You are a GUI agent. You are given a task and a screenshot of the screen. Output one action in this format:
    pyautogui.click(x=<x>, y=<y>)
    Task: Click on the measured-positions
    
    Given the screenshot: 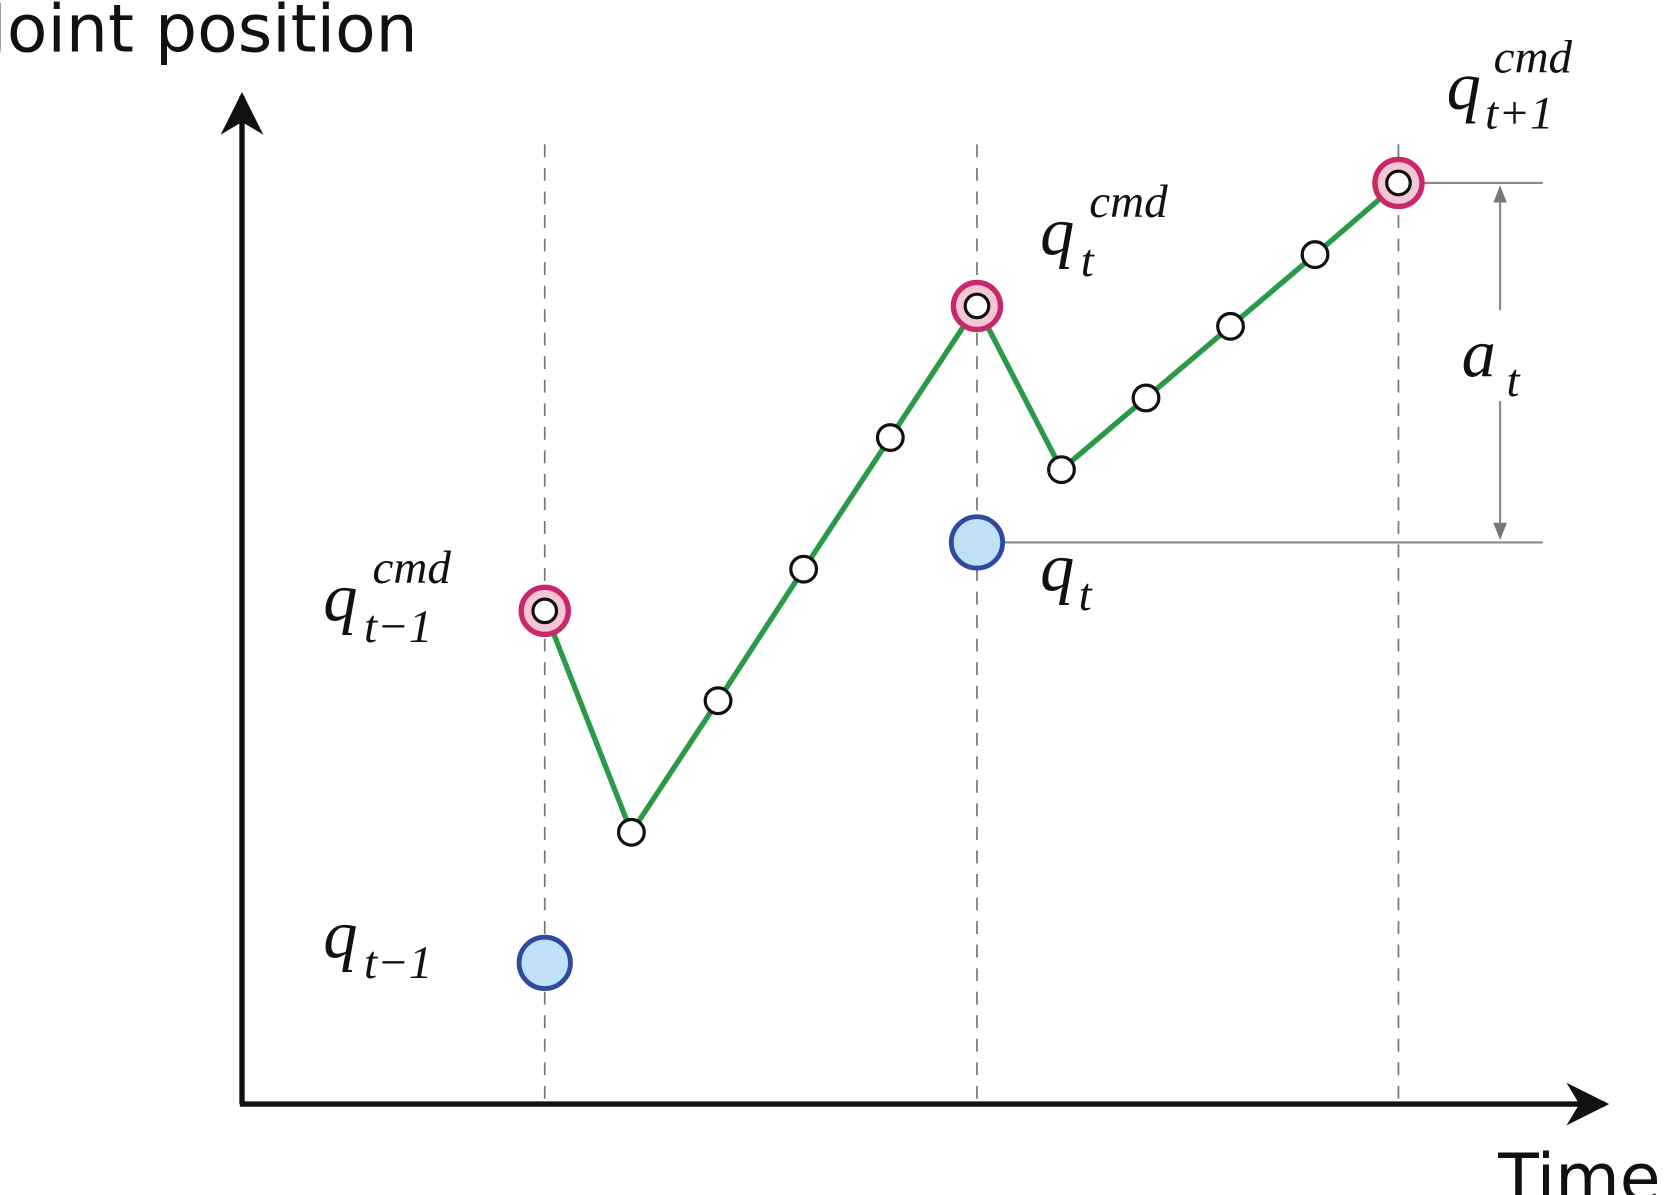 What is the action you would take?
    pyautogui.click(x=761, y=752)
    